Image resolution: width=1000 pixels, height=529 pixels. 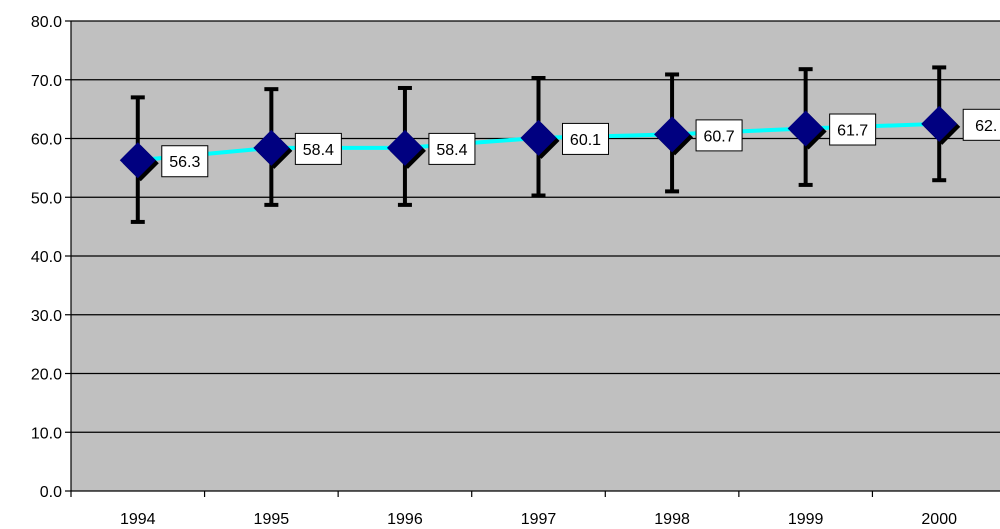 I want to click on data-label: 62., so click(x=981, y=124).